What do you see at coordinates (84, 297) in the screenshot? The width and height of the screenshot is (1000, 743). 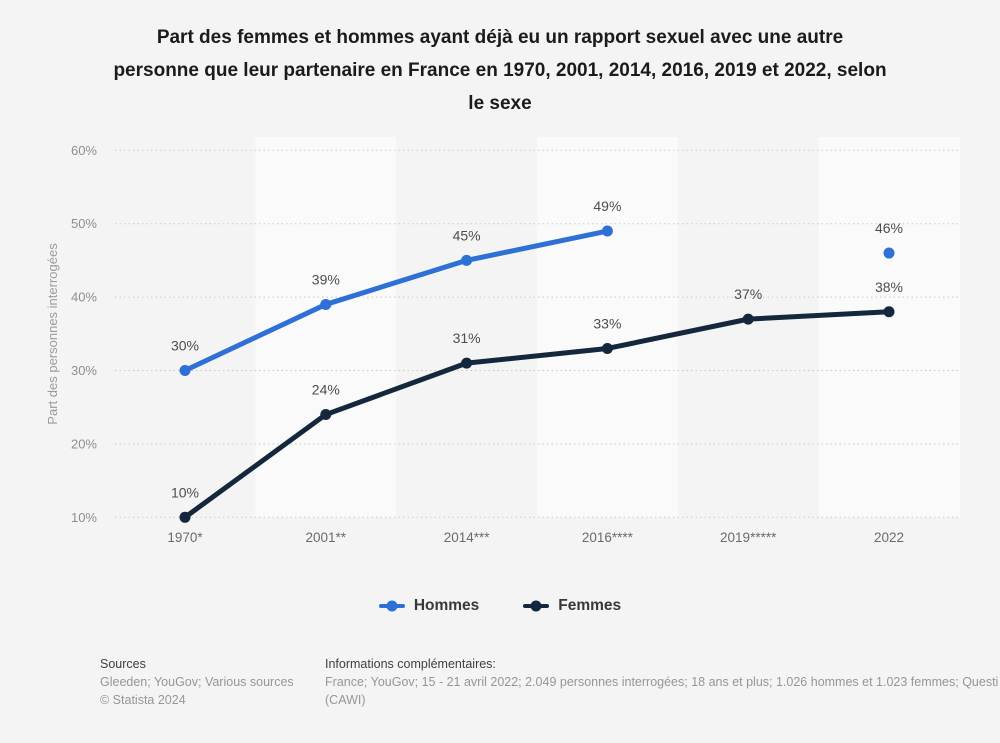 I see `y-tick-label: 40%` at bounding box center [84, 297].